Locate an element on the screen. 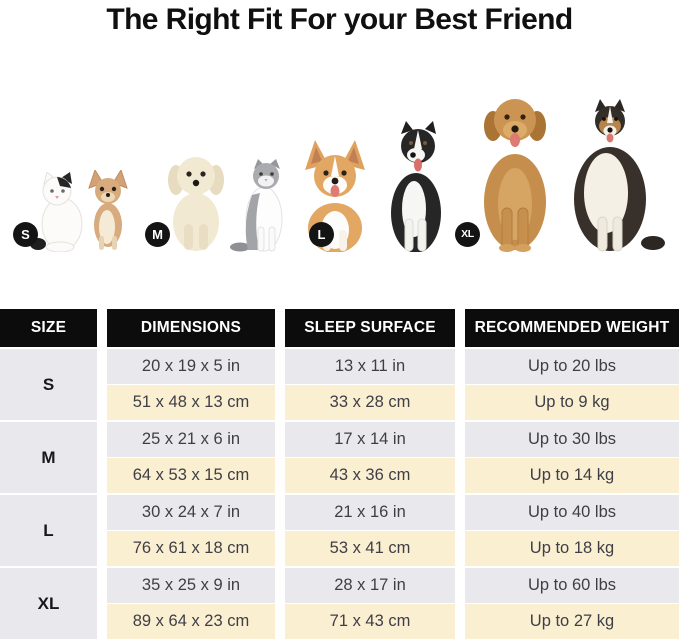 Image resolution: width=679 pixels, height=641 pixels. size-badge-l: L is located at coordinates (321, 234).